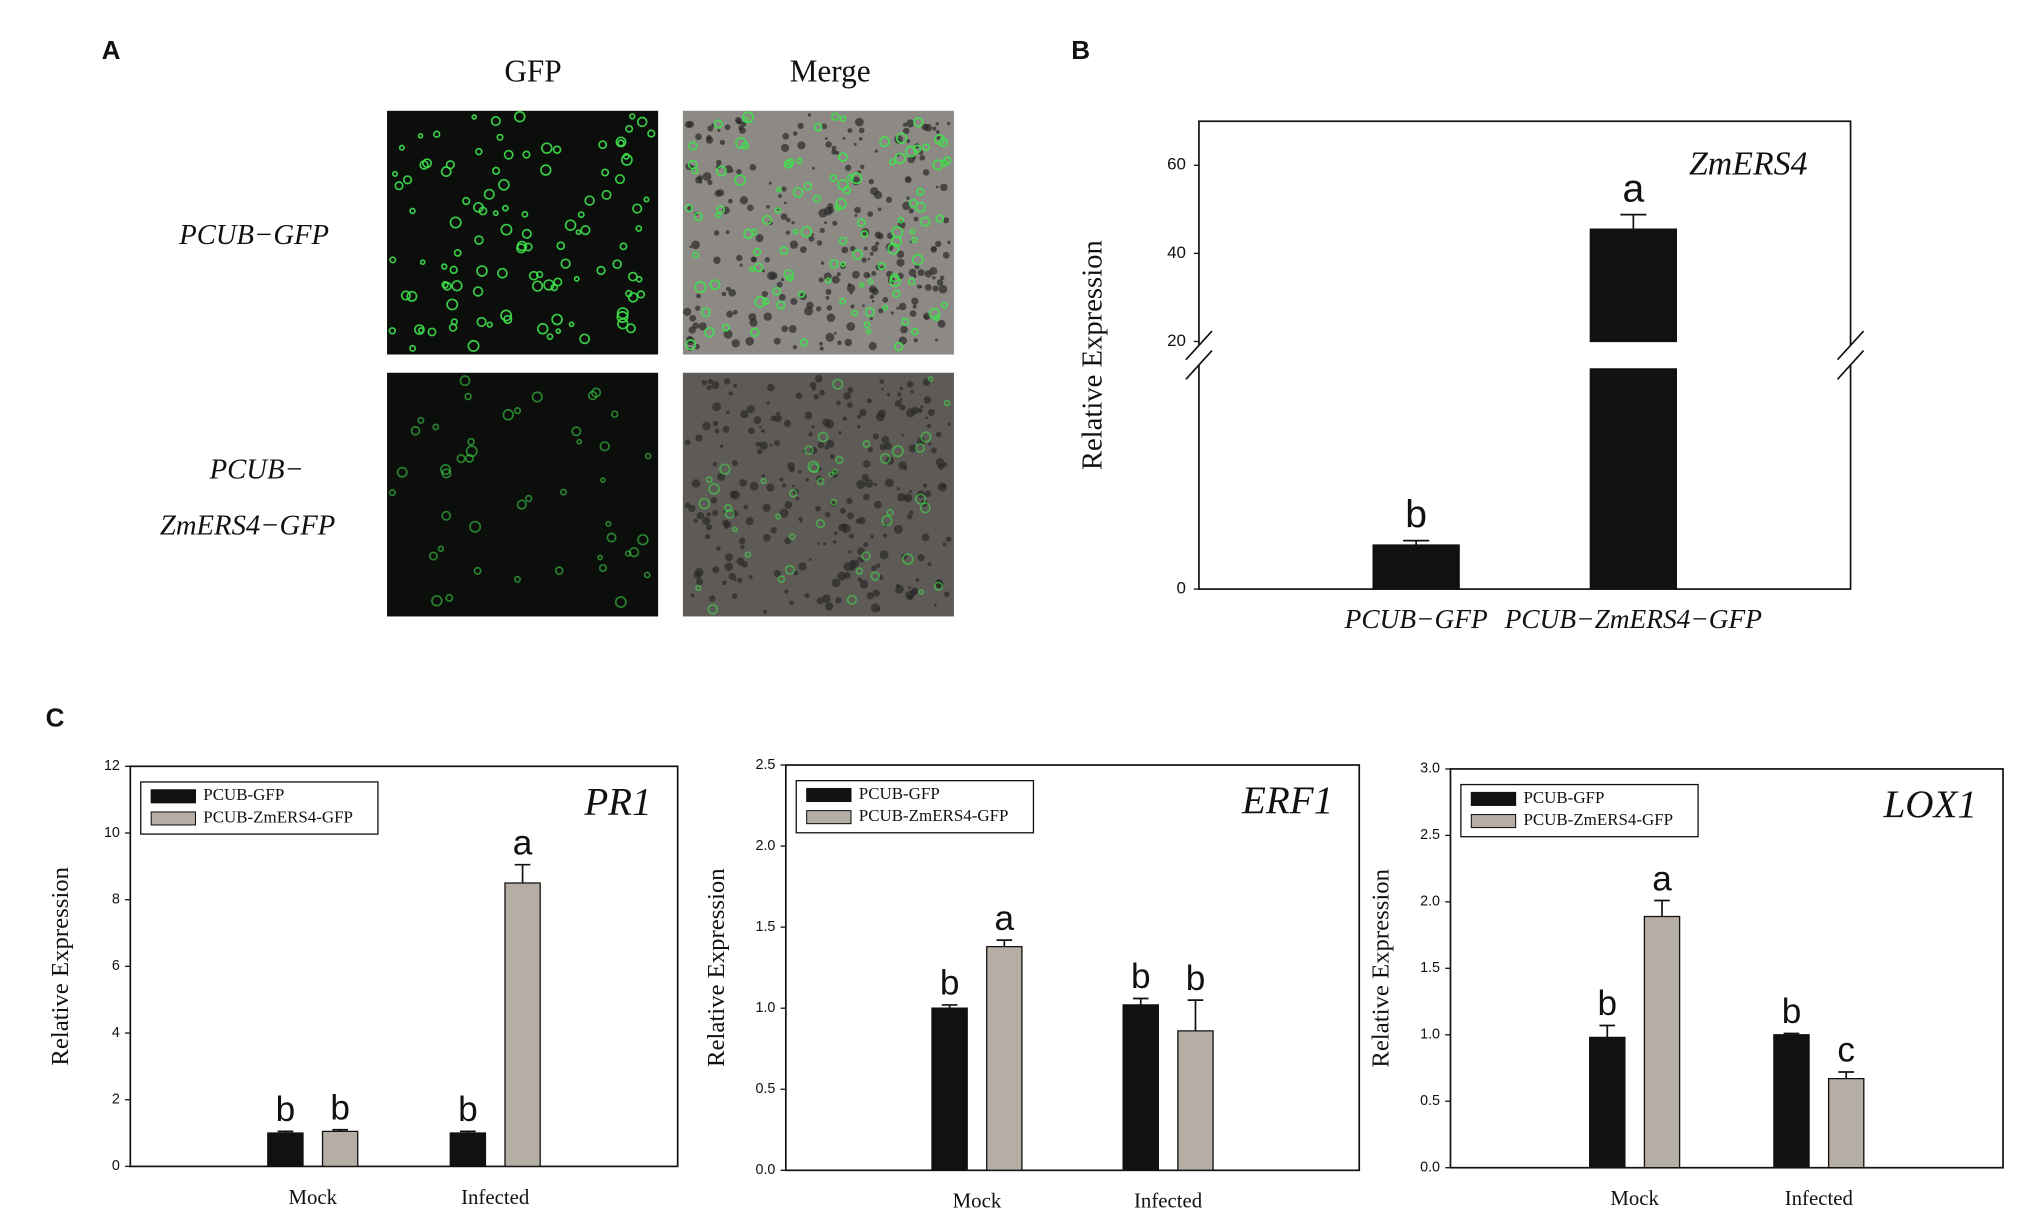  I want to click on row-label: PCUB−, so click(256, 469).